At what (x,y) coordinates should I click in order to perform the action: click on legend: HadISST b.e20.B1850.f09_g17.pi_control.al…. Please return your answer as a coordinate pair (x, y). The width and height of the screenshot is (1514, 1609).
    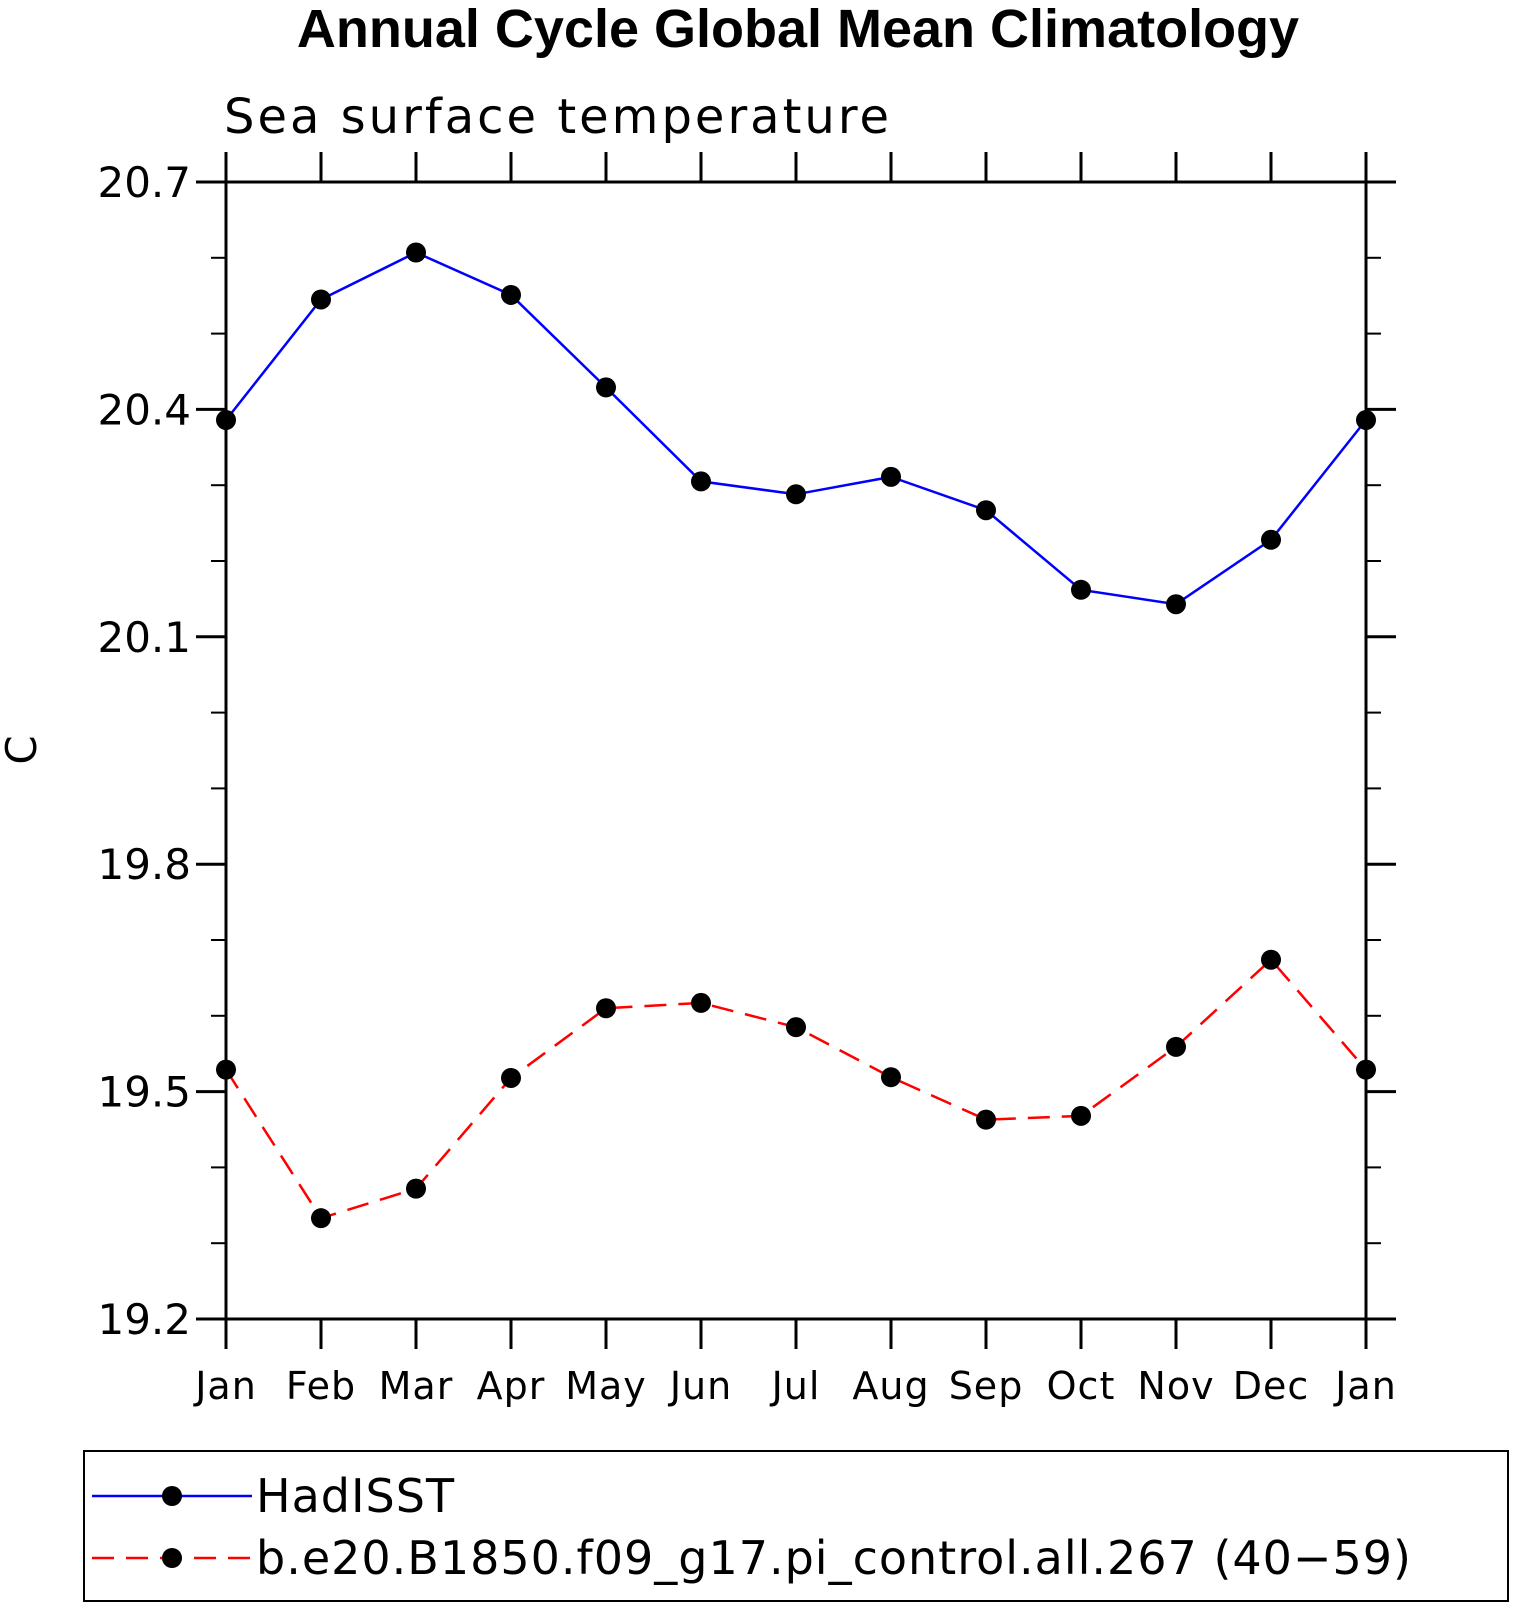
    Looking at the image, I should click on (752, 1527).